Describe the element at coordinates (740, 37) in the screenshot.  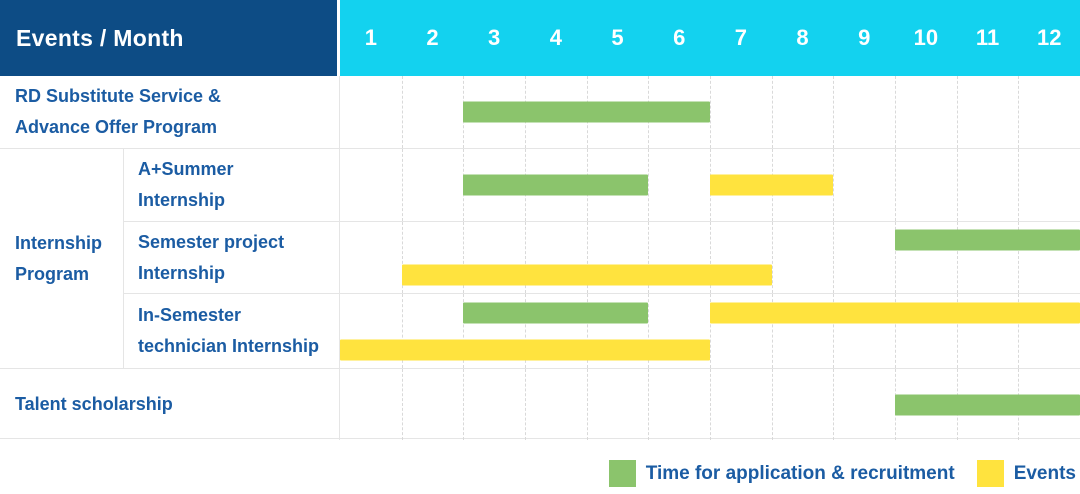
I see `month-header-7: 7` at that location.